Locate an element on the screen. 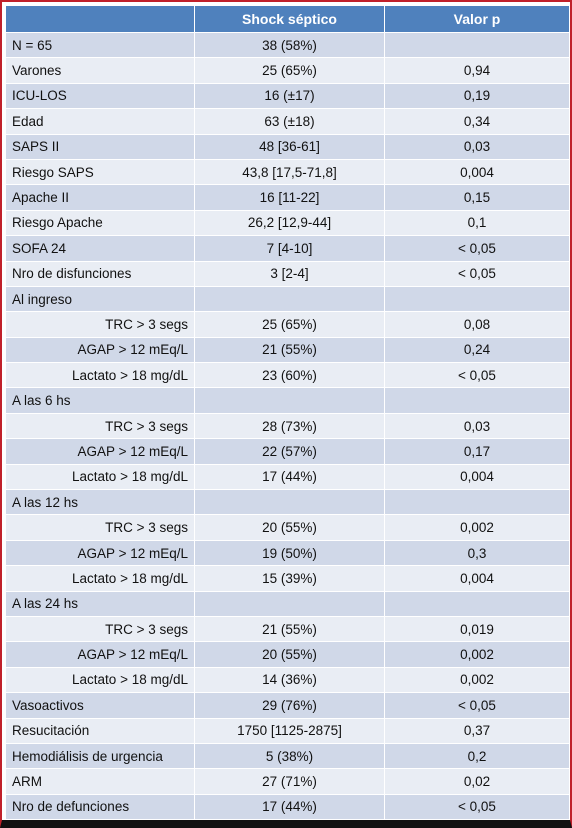 Image resolution: width=572 pixels, height=828 pixels. p-value: 0,34 is located at coordinates (477, 121).